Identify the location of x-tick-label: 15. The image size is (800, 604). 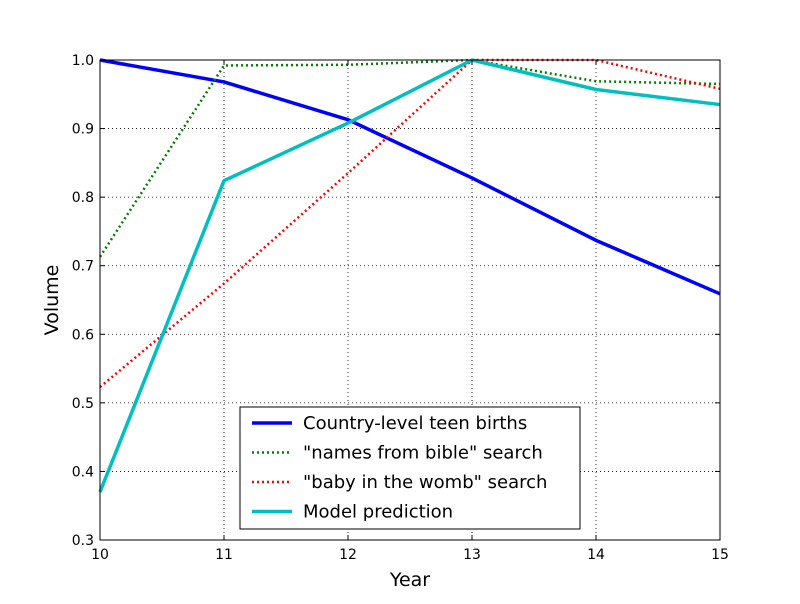
(720, 555).